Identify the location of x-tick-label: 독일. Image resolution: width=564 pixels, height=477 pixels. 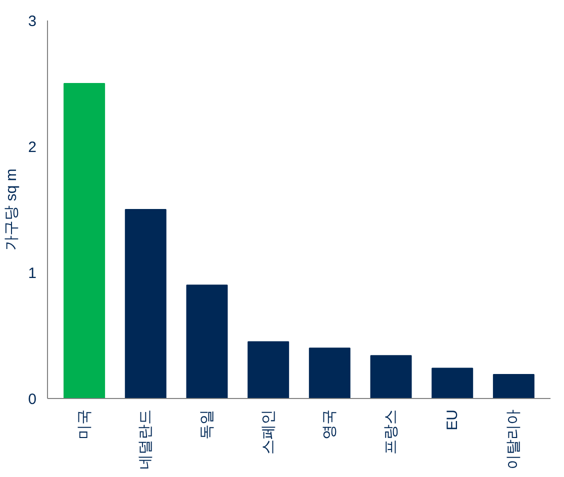
(207, 425).